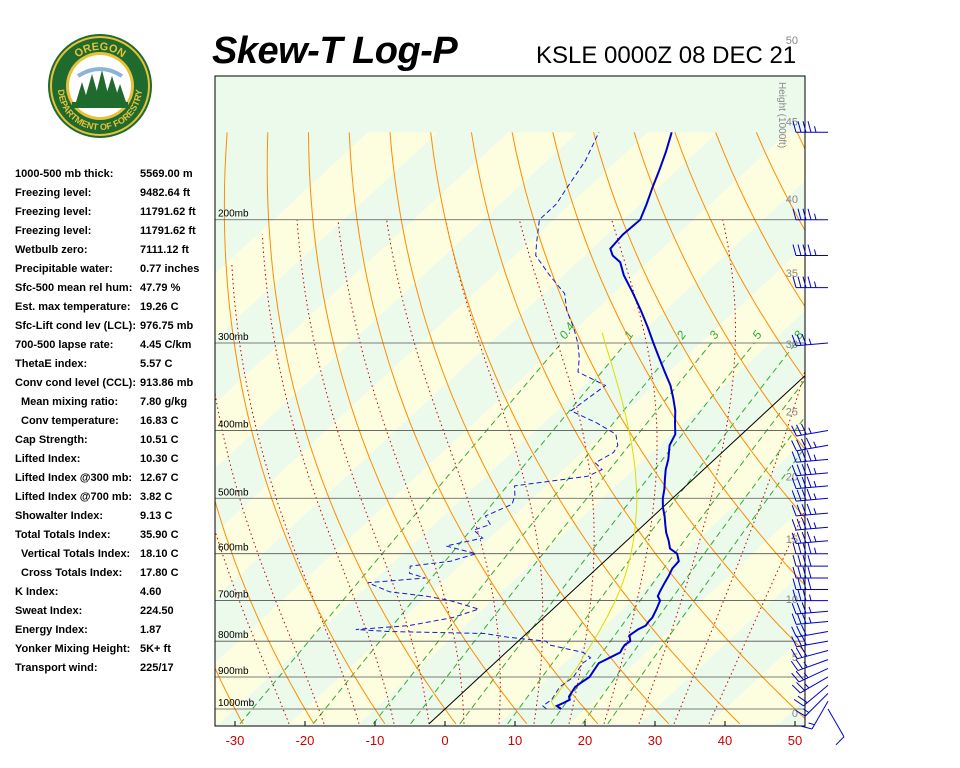 The width and height of the screenshot is (960, 768). Describe the element at coordinates (76, 383) in the screenshot. I see `index-label: Conv cond level (CCL):` at that location.